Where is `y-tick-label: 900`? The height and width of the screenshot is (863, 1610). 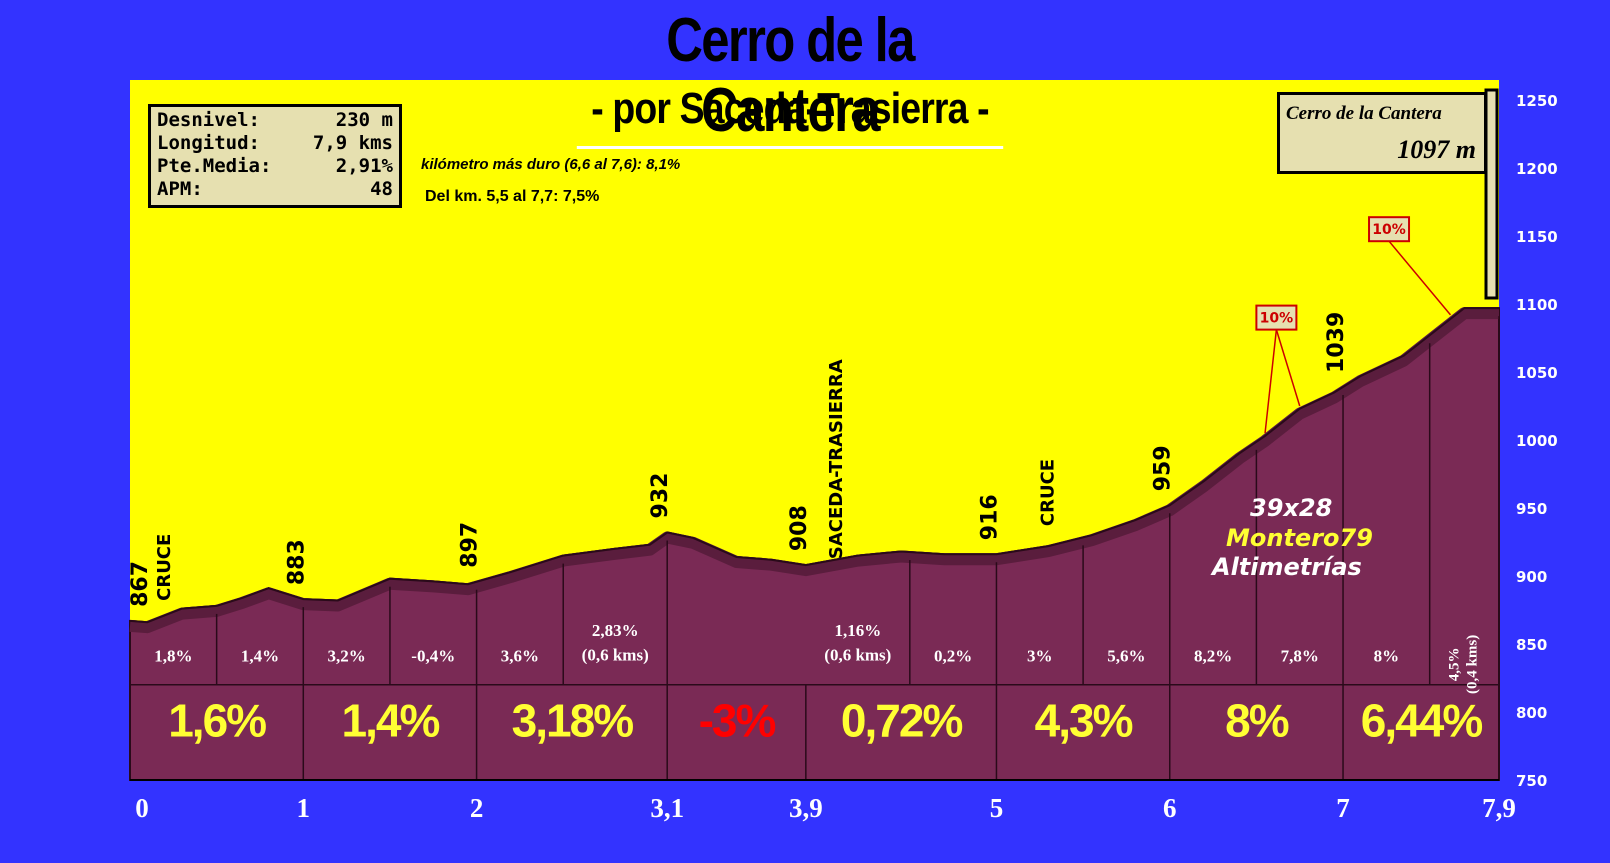
y-tick-label: 900 is located at coordinates (1531, 577).